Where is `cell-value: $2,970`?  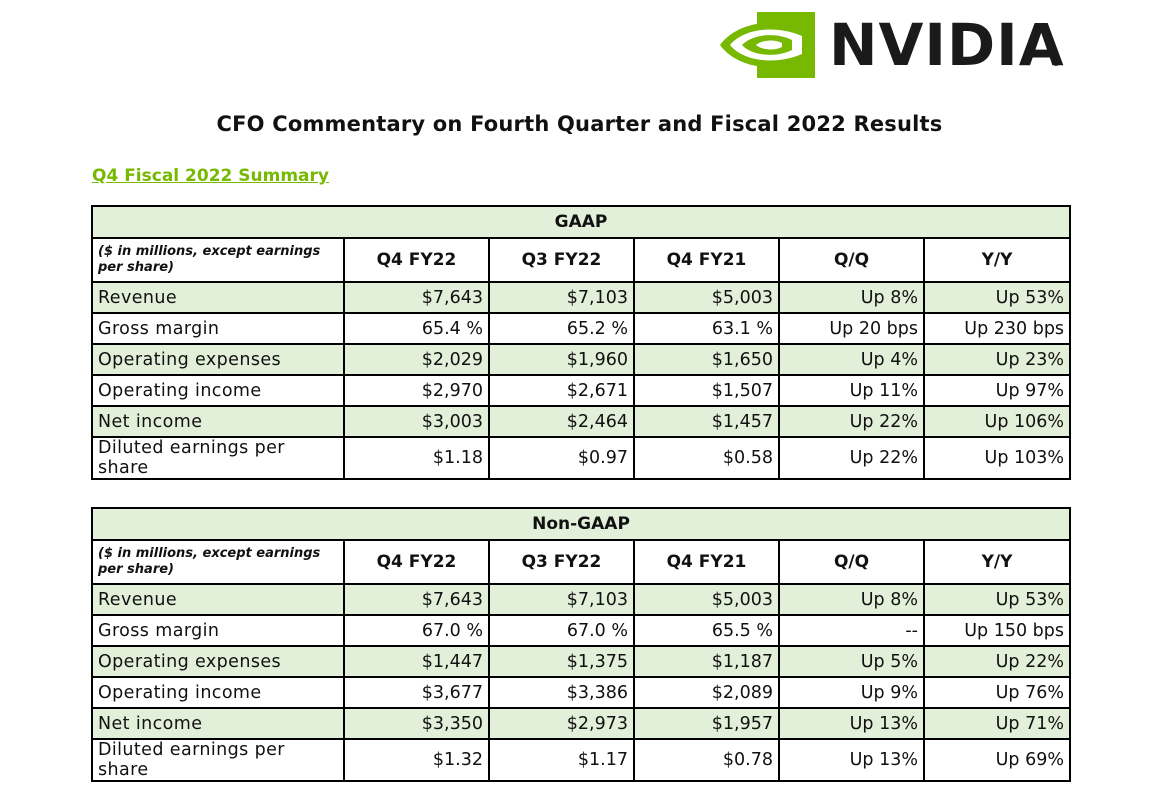
cell-value: $2,970 is located at coordinates (416, 390).